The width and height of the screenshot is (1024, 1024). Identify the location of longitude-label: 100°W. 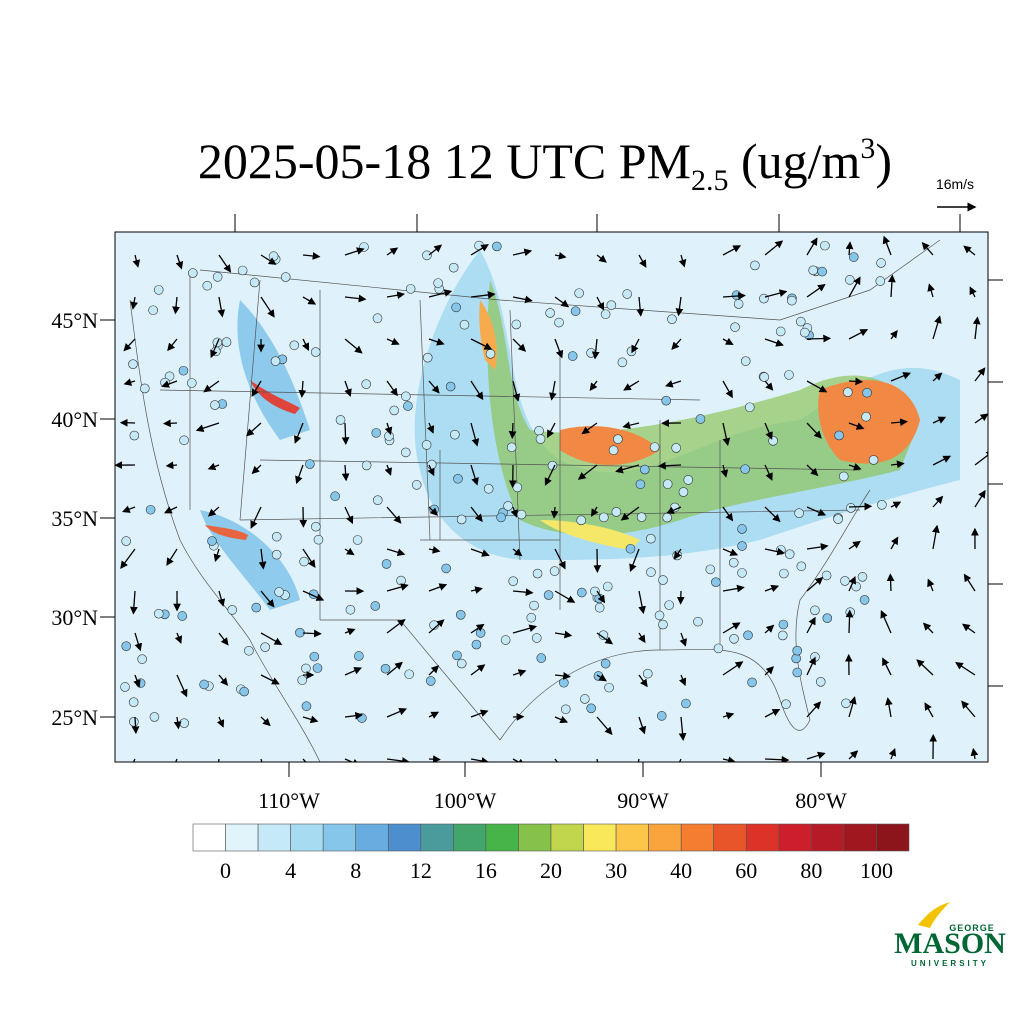
(465, 800).